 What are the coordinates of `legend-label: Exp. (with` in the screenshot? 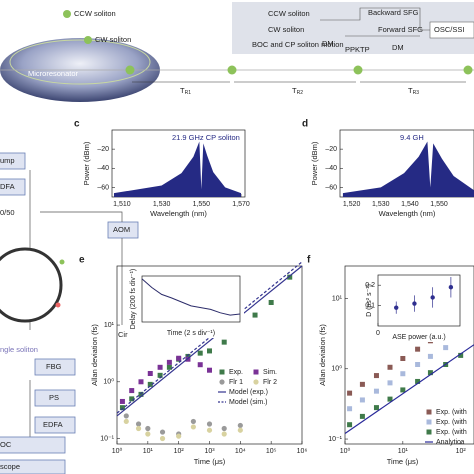 It's located at (451, 412).